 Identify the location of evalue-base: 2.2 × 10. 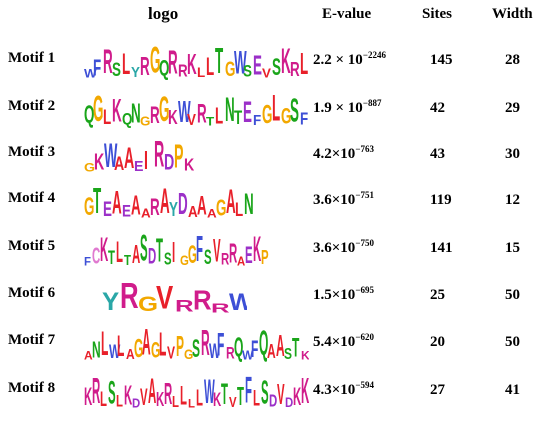
(338, 60).